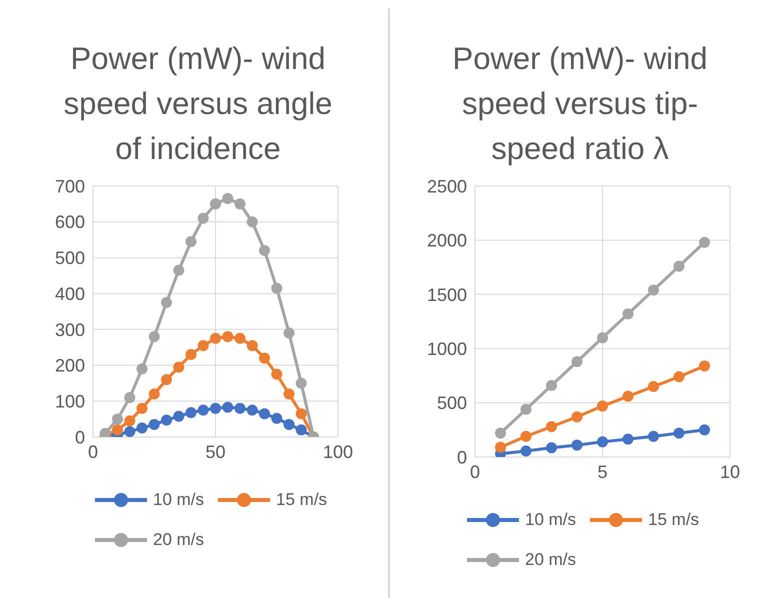 This screenshot has width=772, height=598. Describe the element at coordinates (79, 437) in the screenshot. I see `y-tick-label: 0` at that location.